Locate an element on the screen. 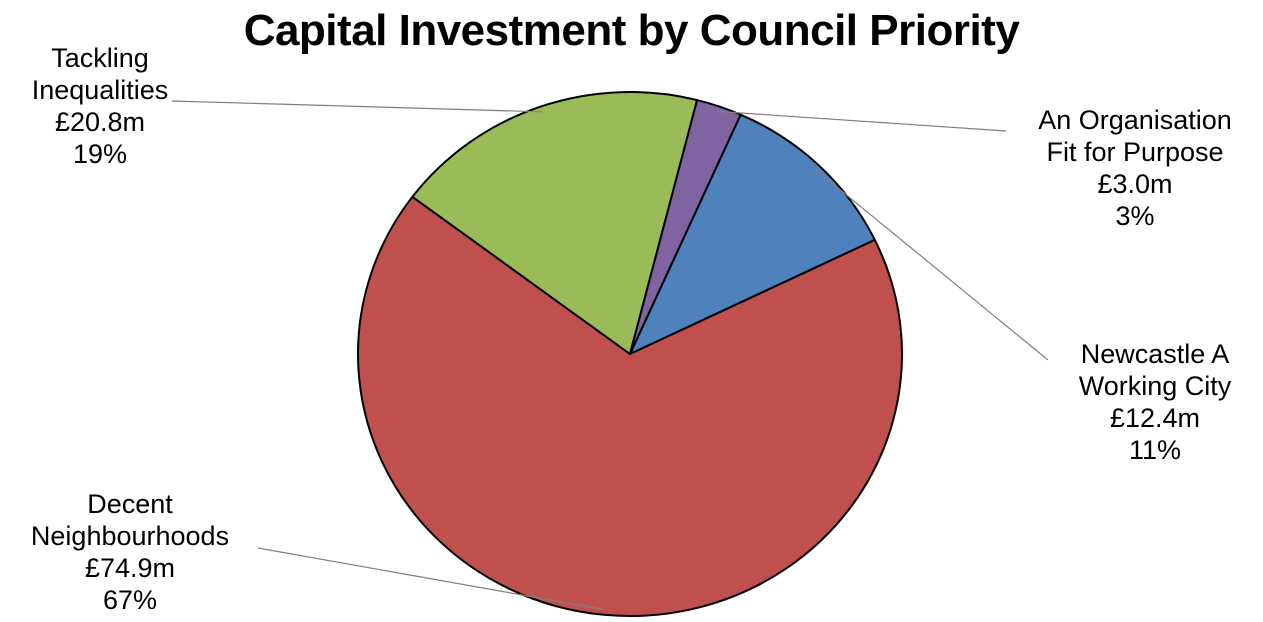  slice-label-3: An Organisation Fit for Purpose £3.0m 3% is located at coordinates (1135, 168).